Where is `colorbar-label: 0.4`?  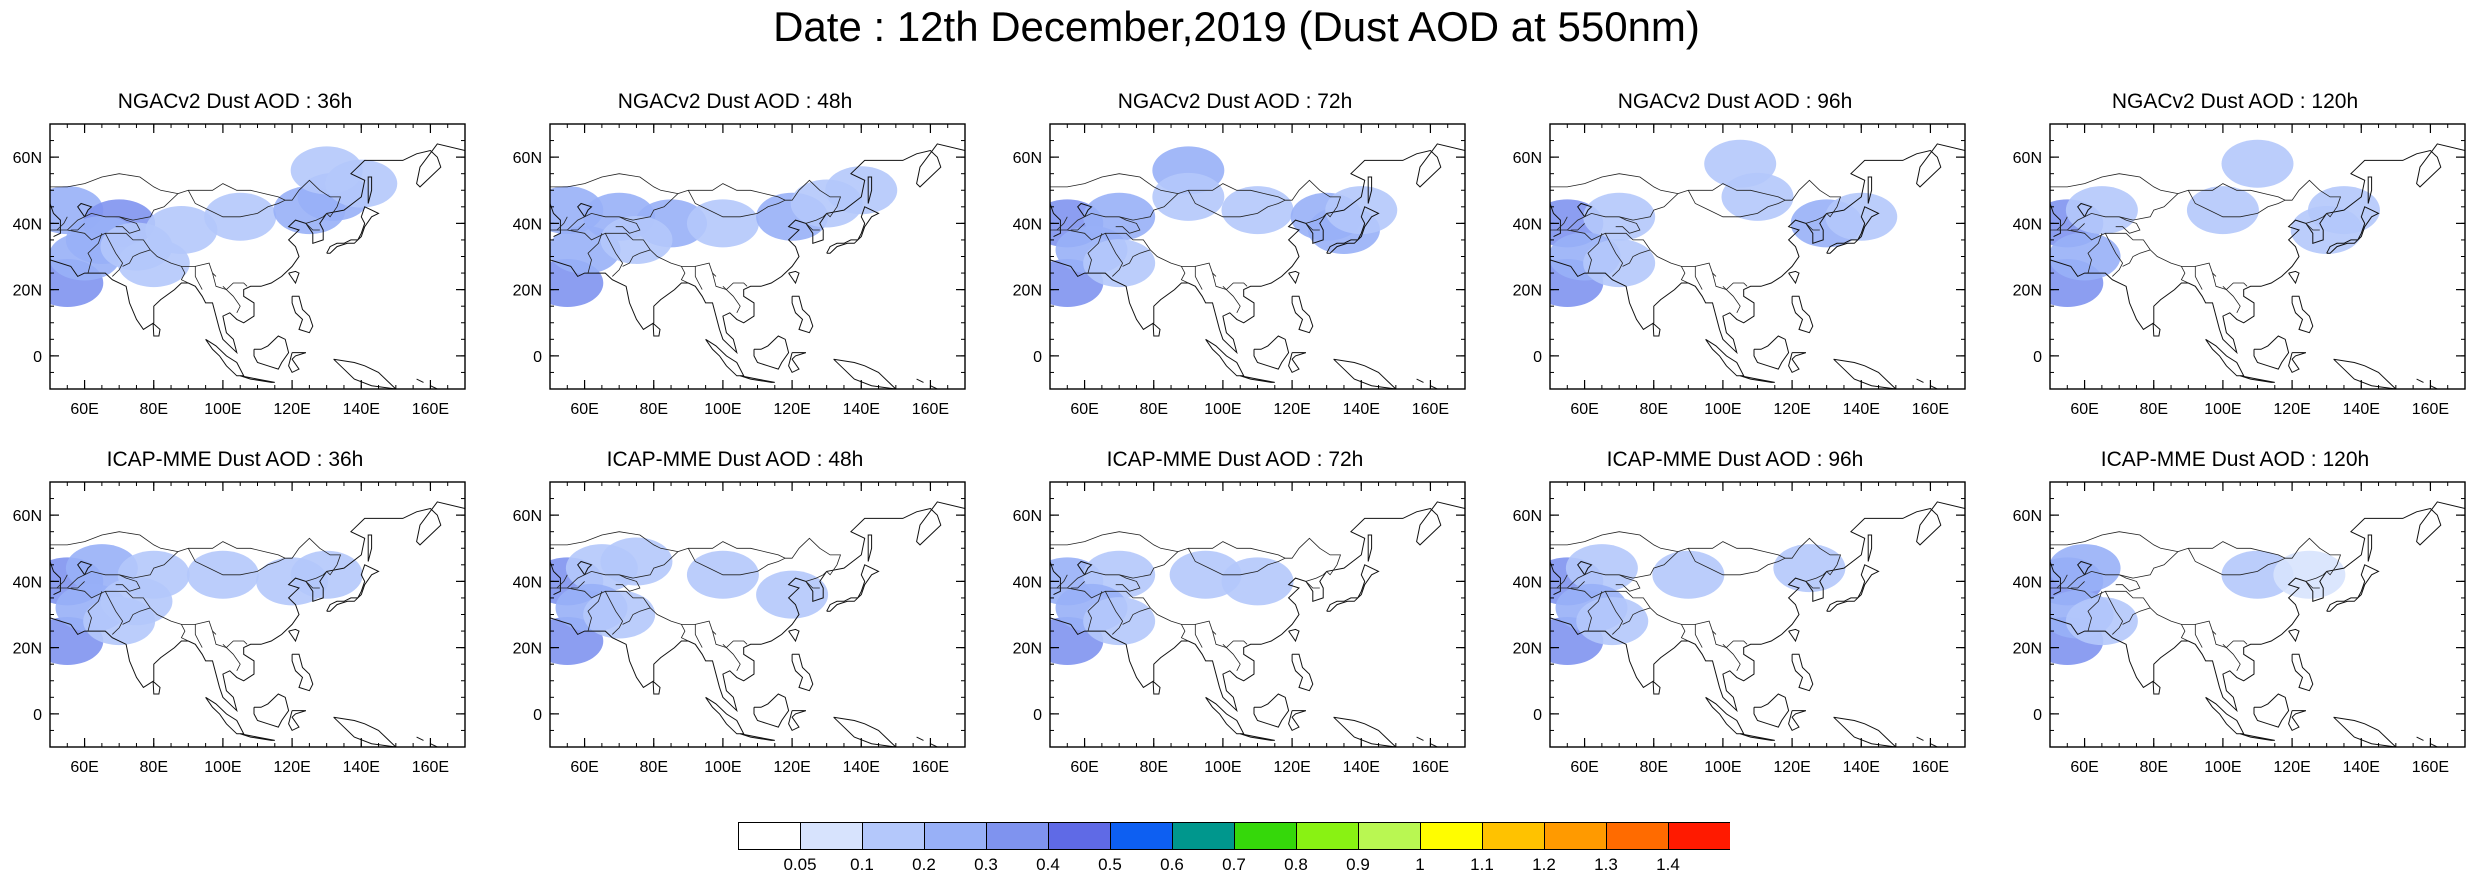 colorbar-label: 0.4 is located at coordinates (1048, 864).